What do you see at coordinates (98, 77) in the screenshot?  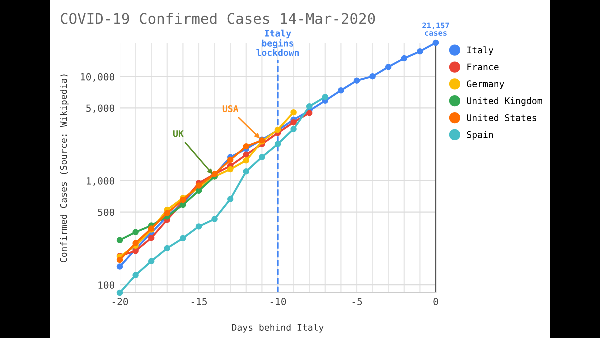 I see `y-tick-label: 10,000` at bounding box center [98, 77].